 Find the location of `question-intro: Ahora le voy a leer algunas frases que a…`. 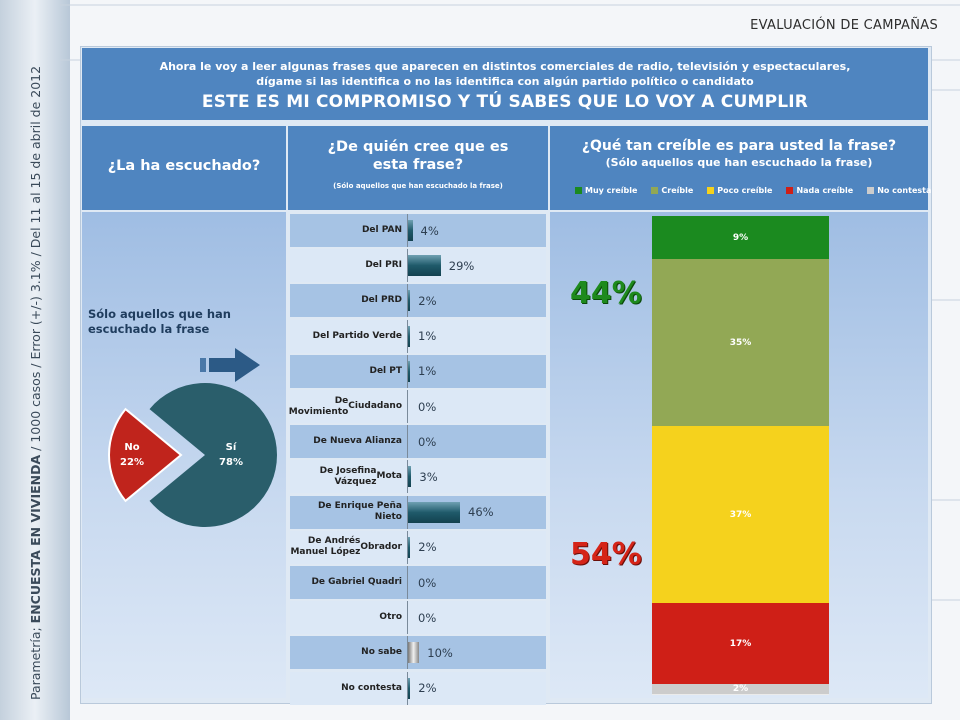

question-intro: Ahora le voy a leer algunas frases que a… is located at coordinates (505, 74).